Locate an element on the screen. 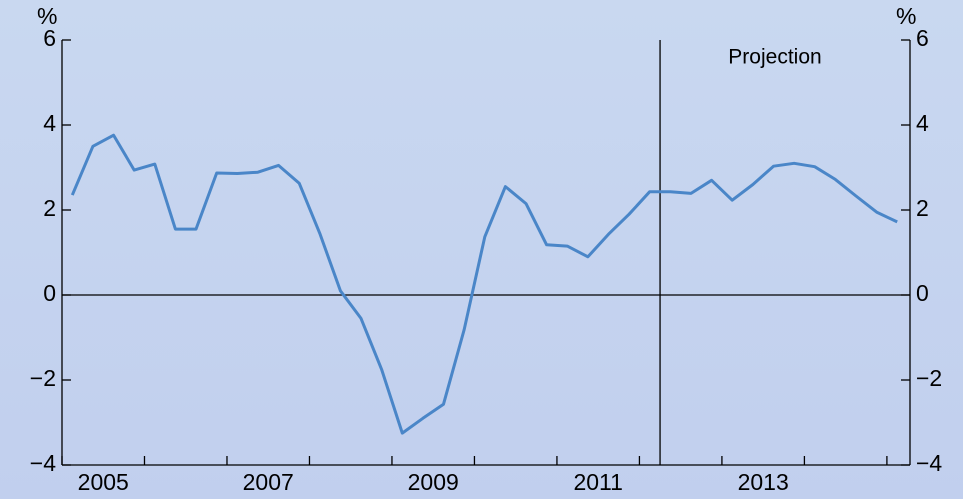 Image resolution: width=963 pixels, height=499 pixels. y-tick-label: 6 is located at coordinates (49, 38).